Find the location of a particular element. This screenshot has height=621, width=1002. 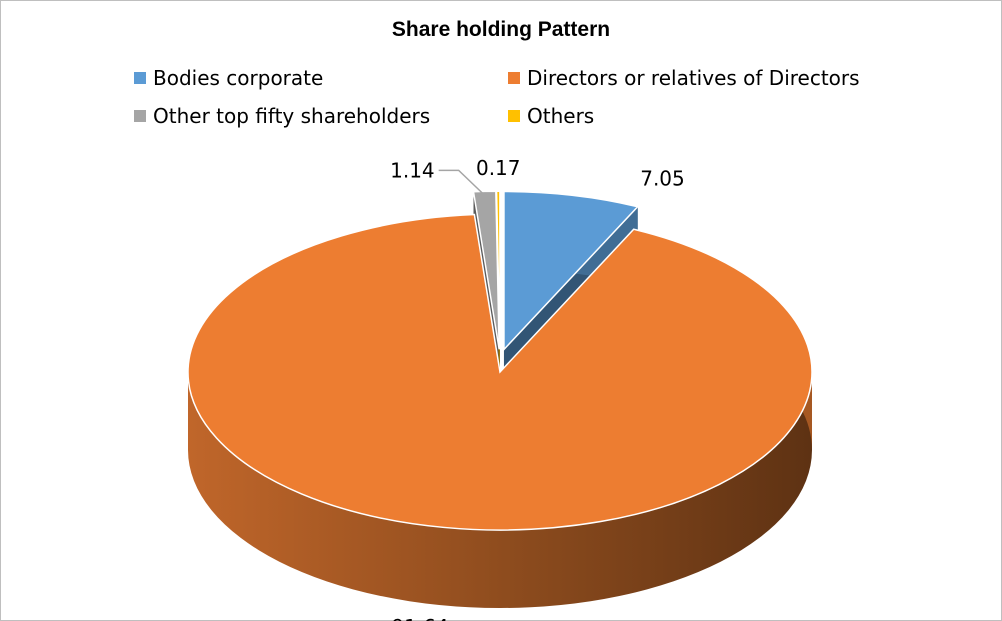

slice-bodies-corporate is located at coordinates (571, 271).